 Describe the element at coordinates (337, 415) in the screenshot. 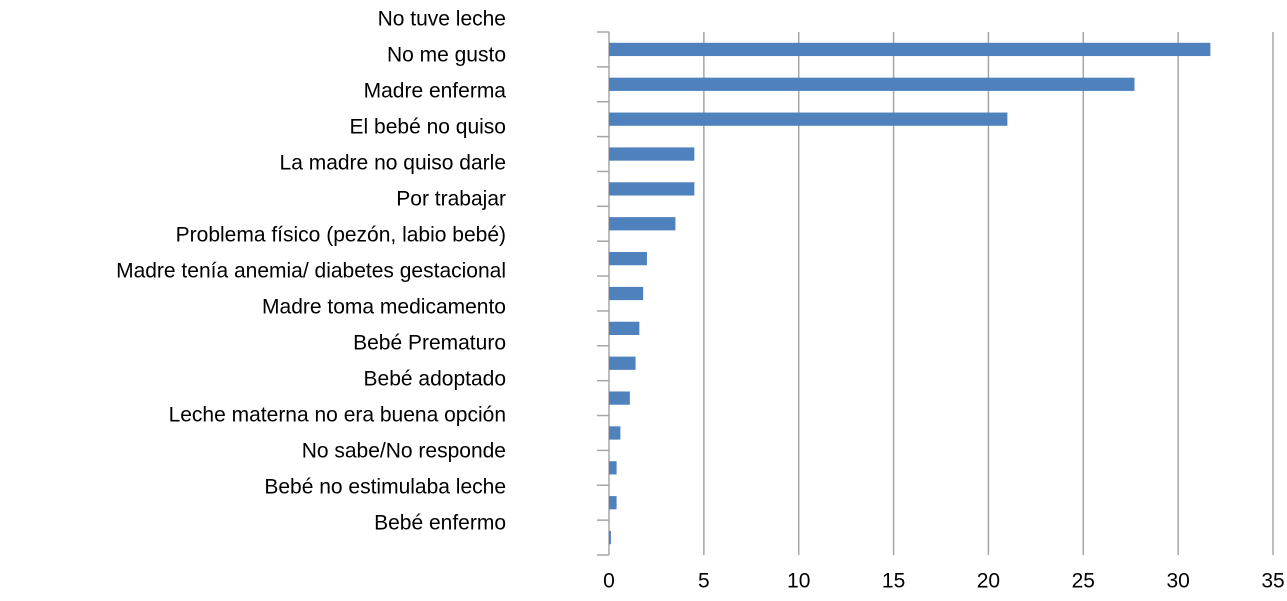

I see `y-tick-label: Leche materna no era buena opción` at that location.